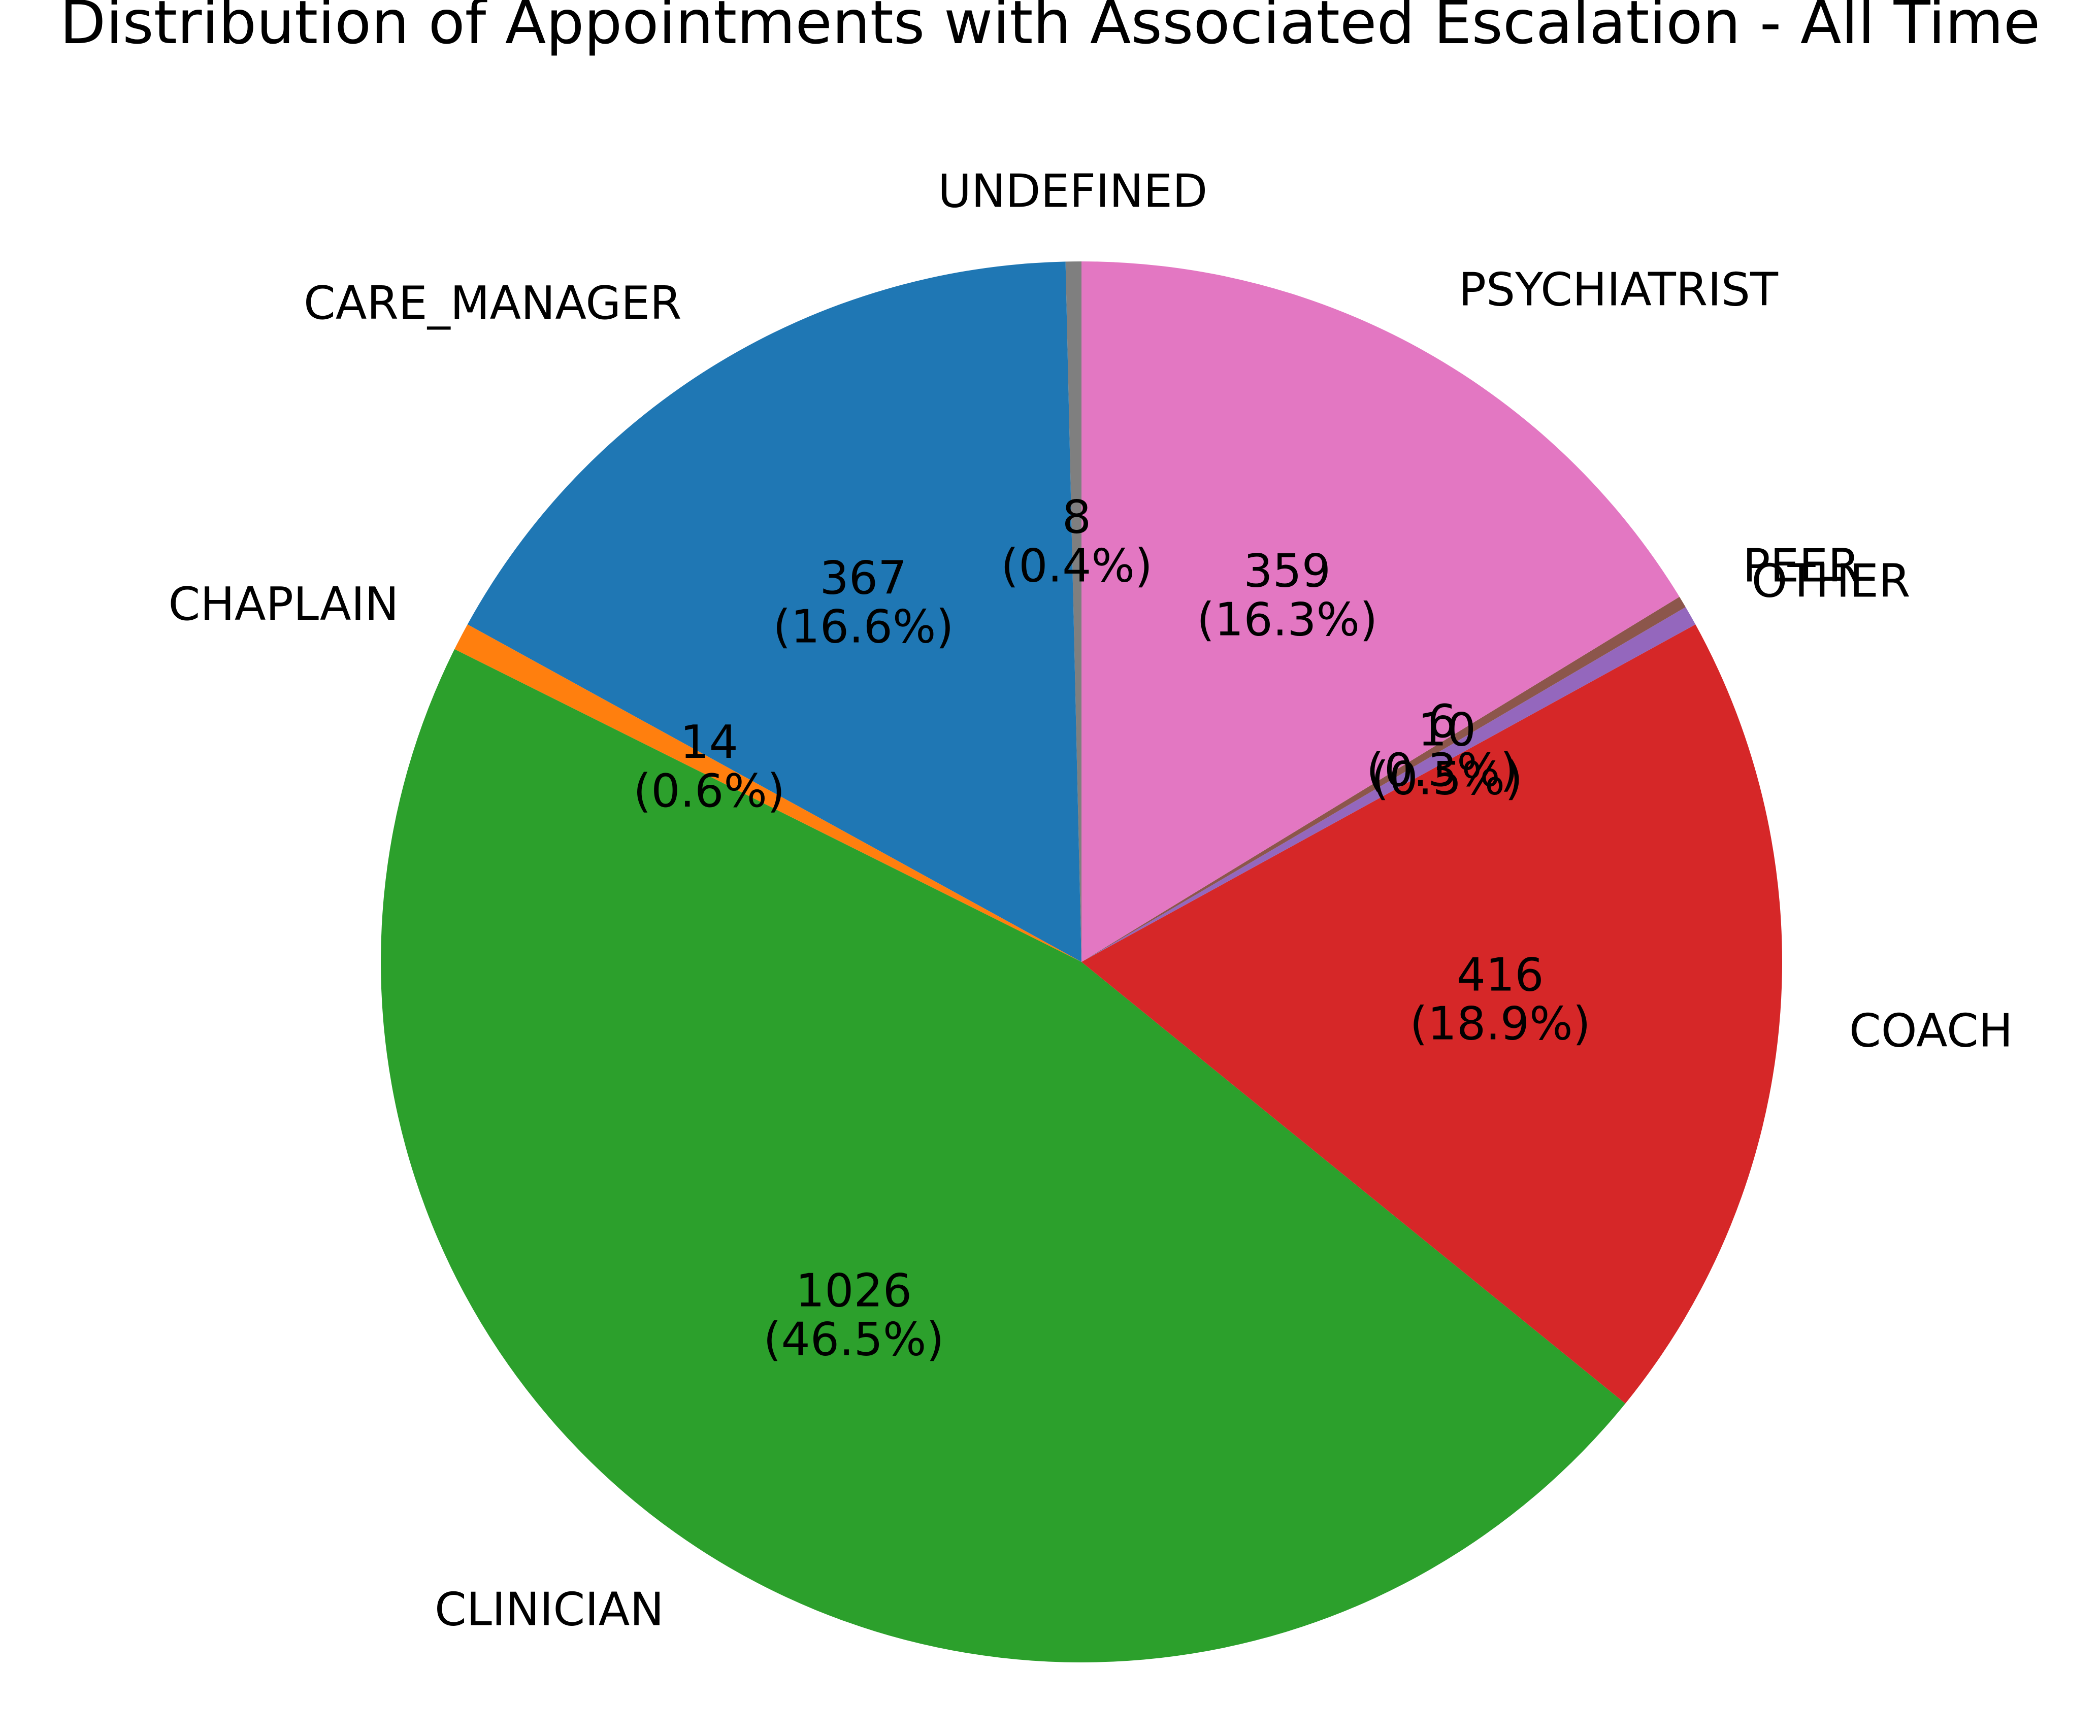  What do you see at coordinates (1500, 975) in the screenshot?
I see `slice-value-coach: 416` at bounding box center [1500, 975].